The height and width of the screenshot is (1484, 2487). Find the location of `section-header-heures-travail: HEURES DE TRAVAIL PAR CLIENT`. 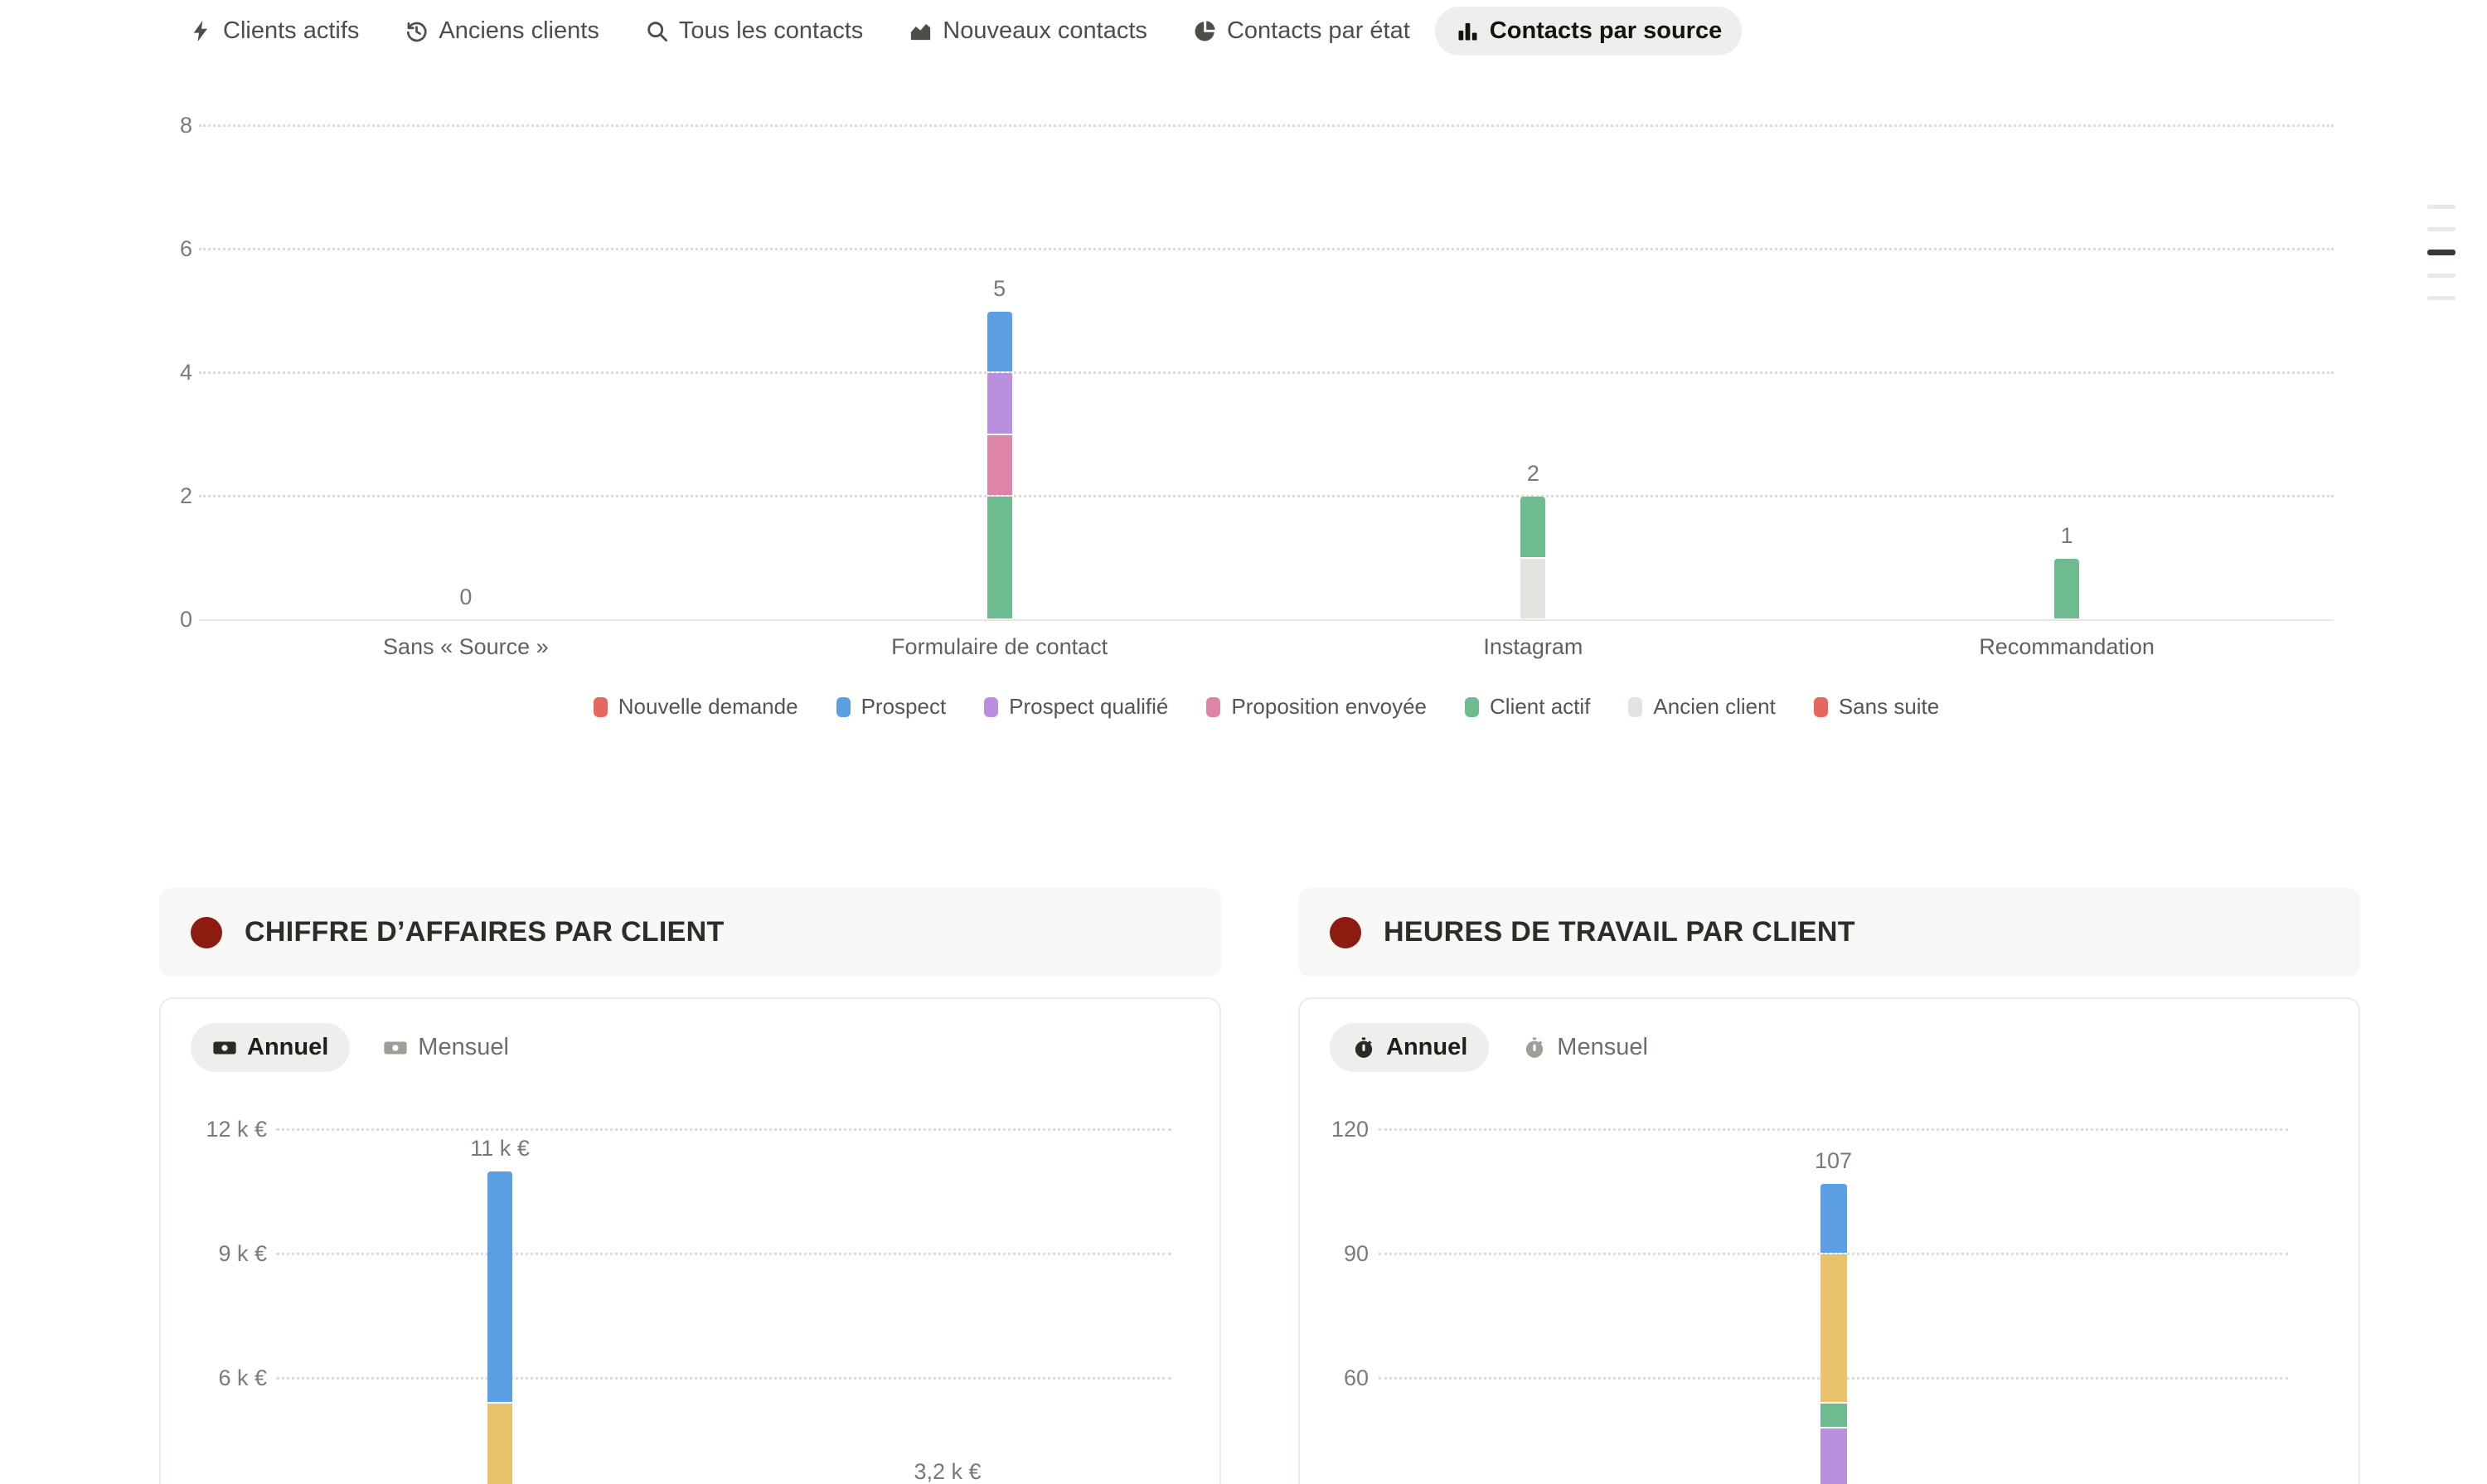

section-header-heures-travail: HEURES DE TRAVAIL PAR CLIENT is located at coordinates (1829, 933).